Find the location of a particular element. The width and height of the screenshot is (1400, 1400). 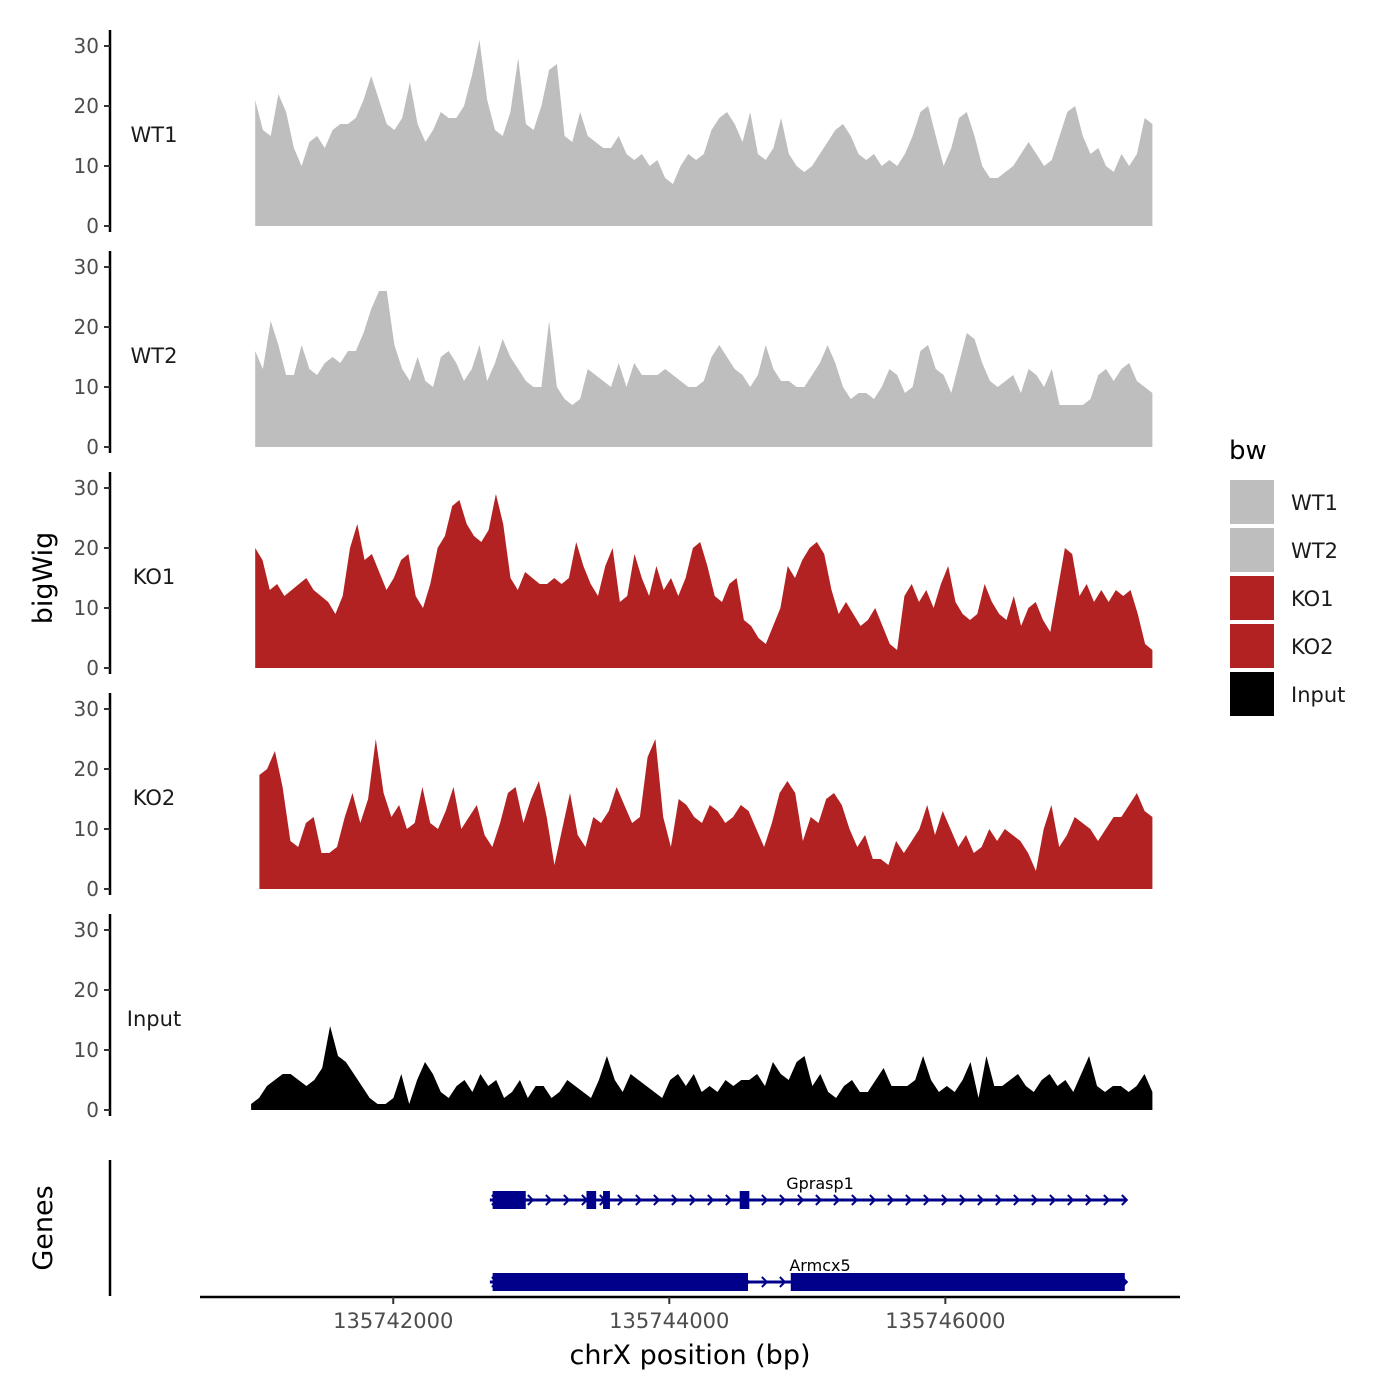

x-tick-label: 135742000 is located at coordinates (393, 1321).